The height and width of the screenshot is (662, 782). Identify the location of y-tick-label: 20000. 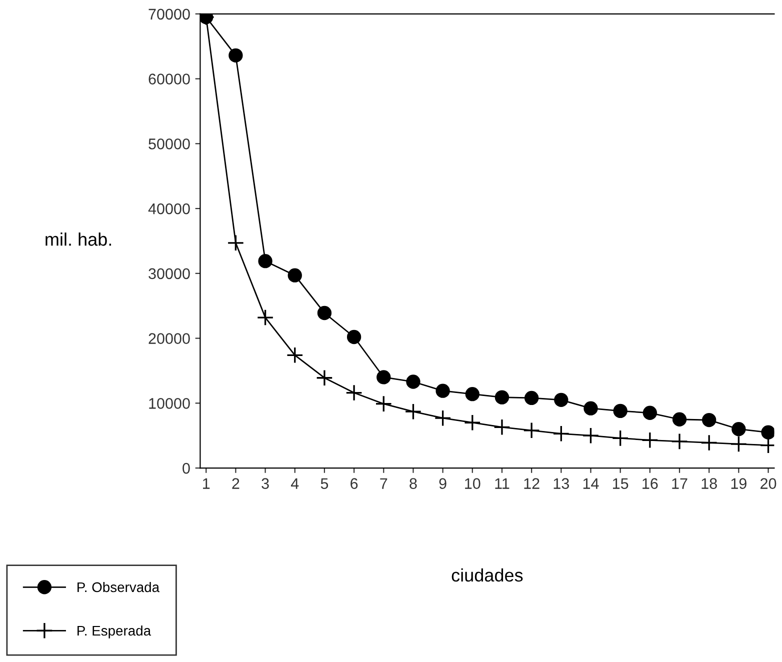
(169, 338).